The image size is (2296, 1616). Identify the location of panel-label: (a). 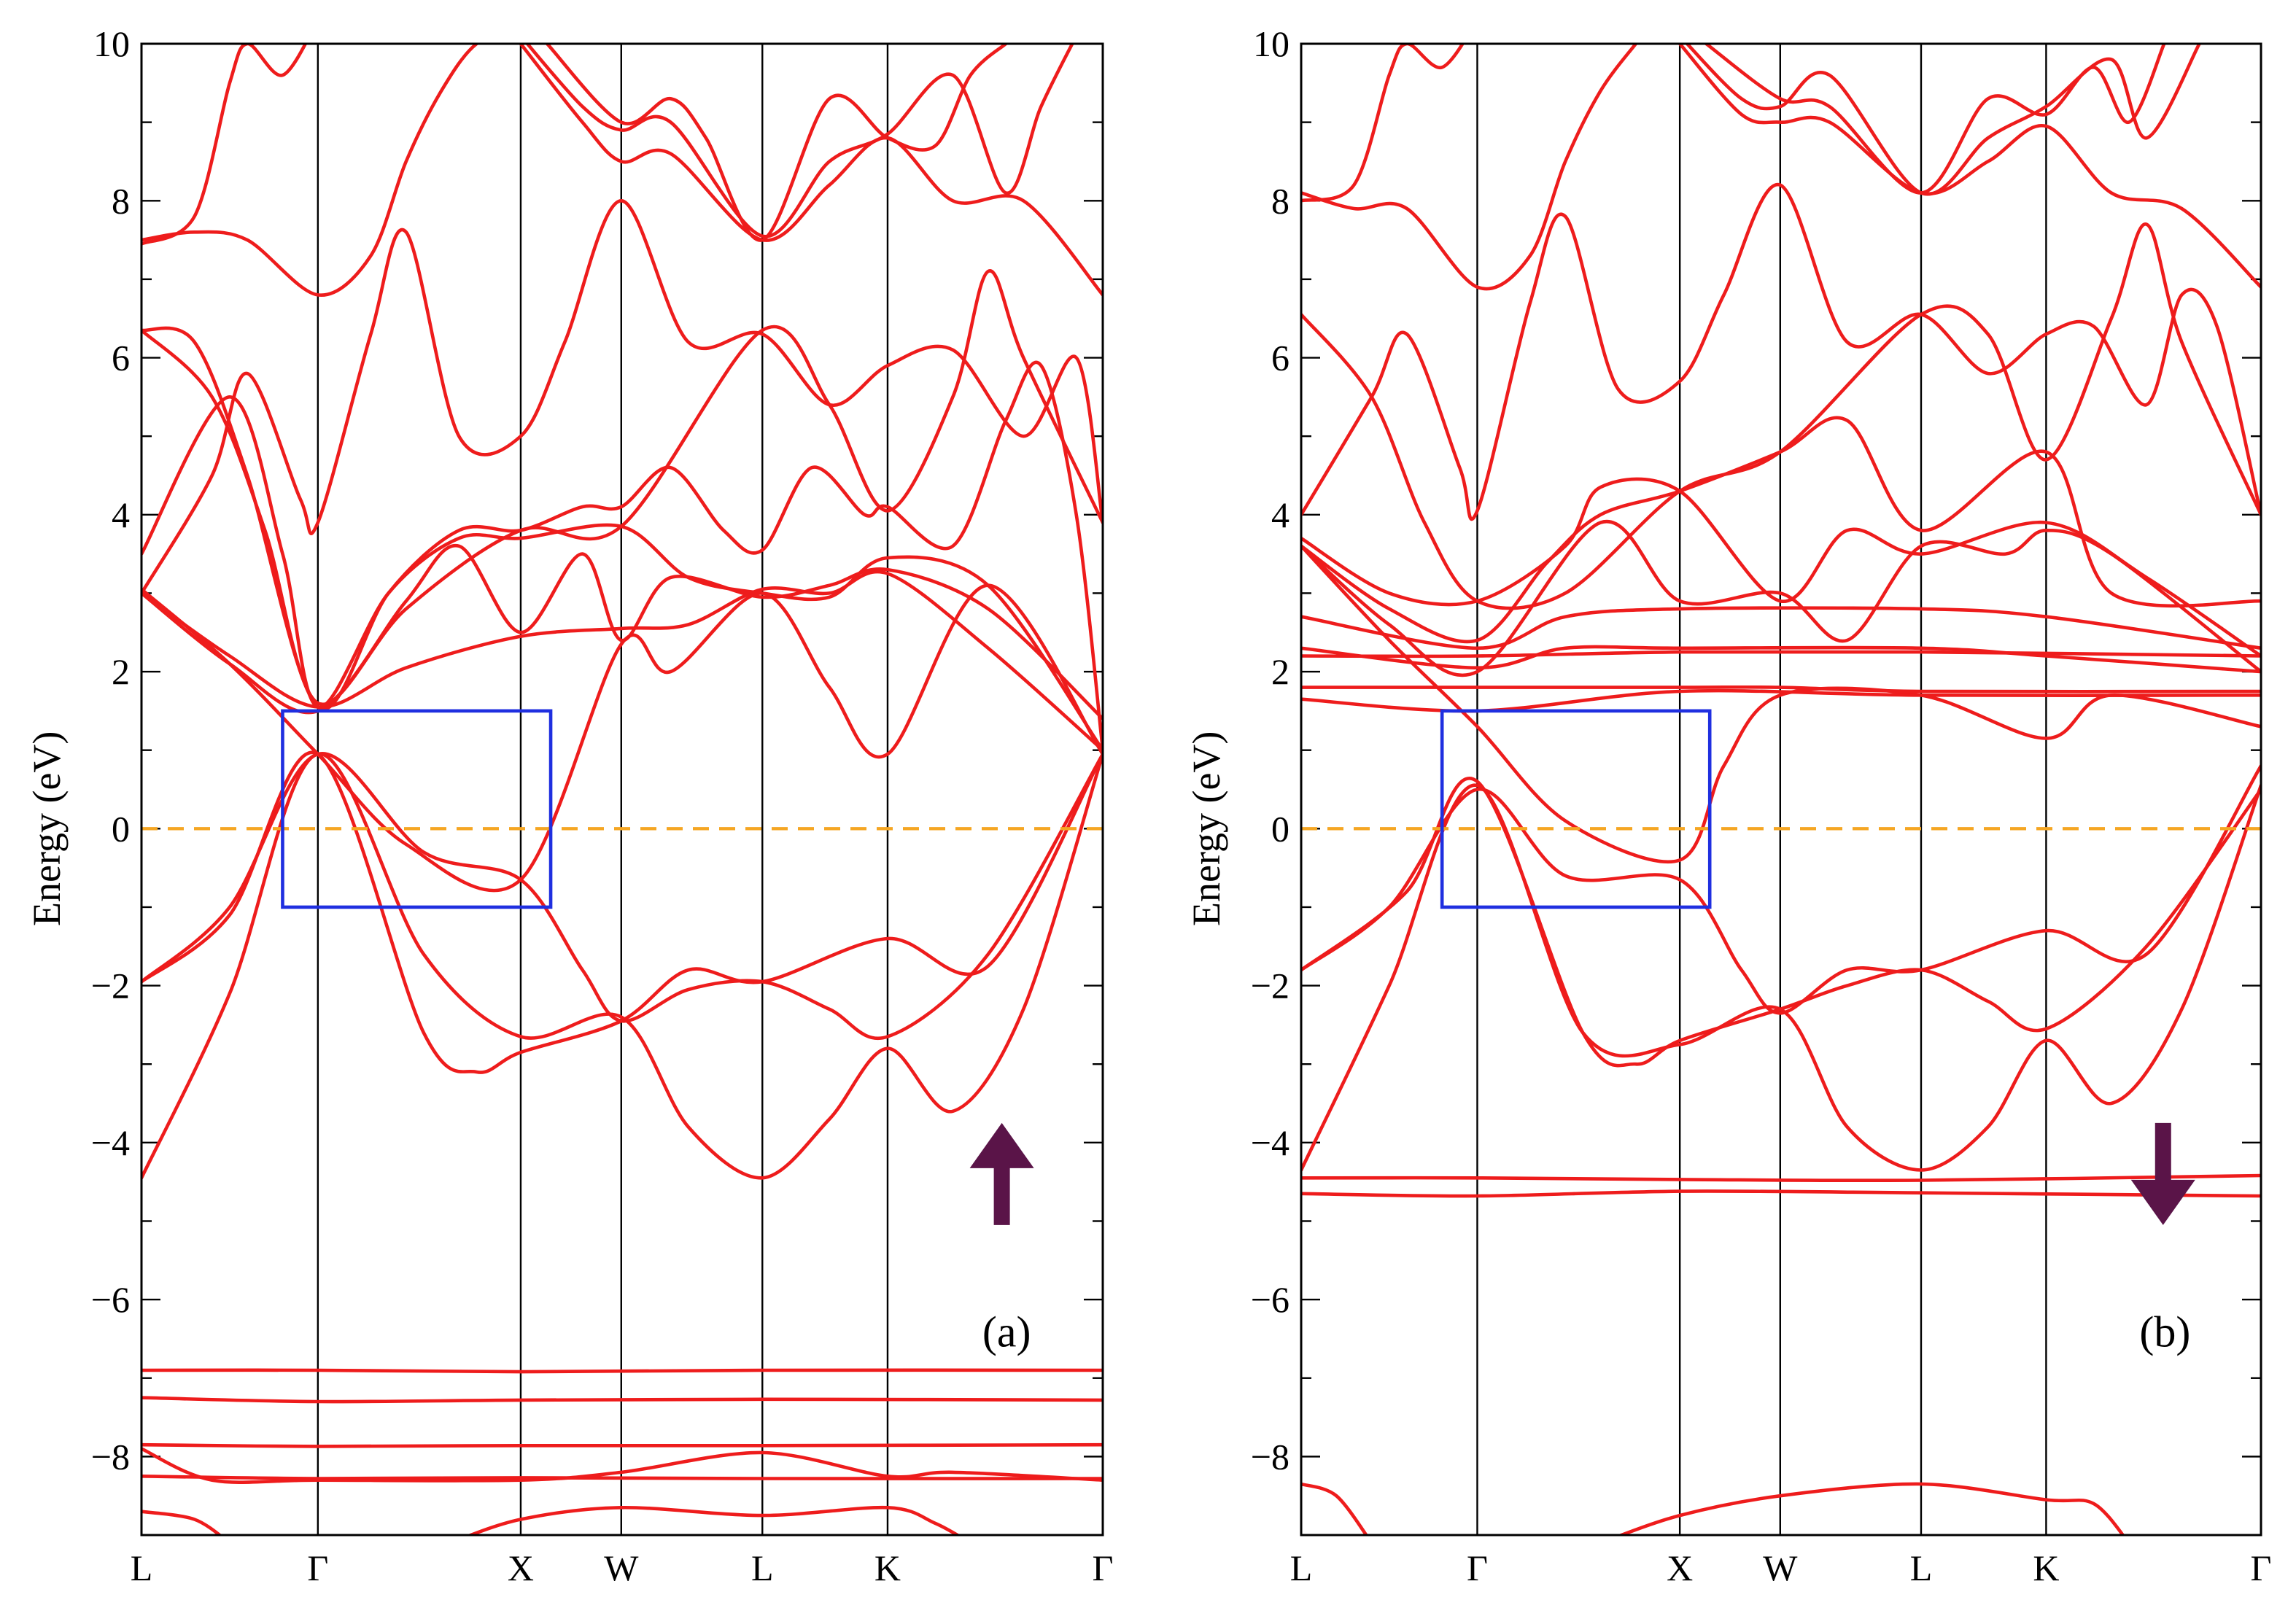
(1006, 1332).